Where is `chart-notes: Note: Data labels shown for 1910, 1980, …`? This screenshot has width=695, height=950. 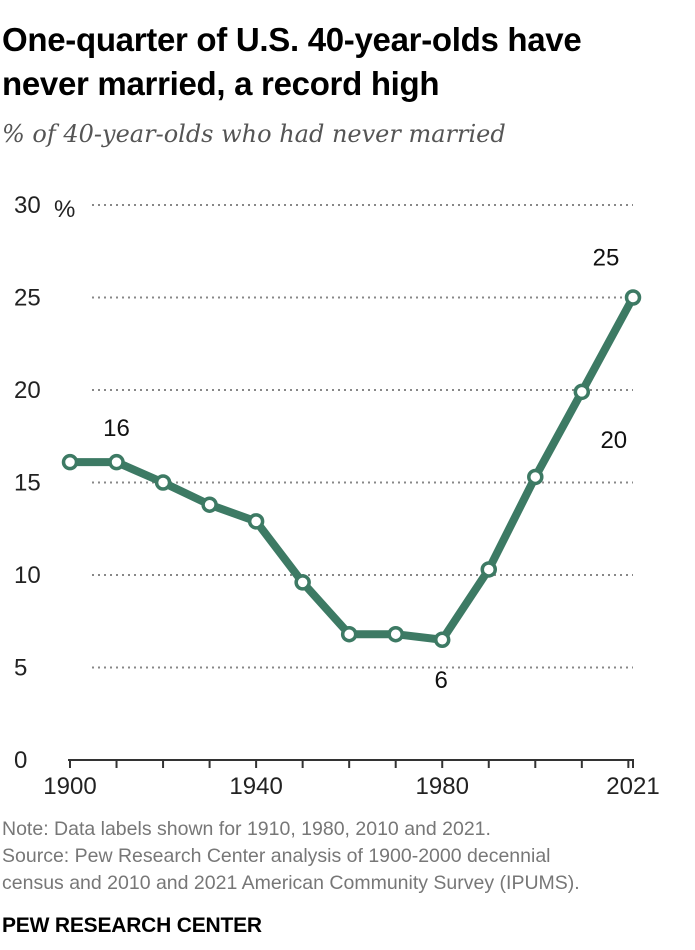 chart-notes: Note: Data labels shown for 1910, 1980, … is located at coordinates (291, 856).